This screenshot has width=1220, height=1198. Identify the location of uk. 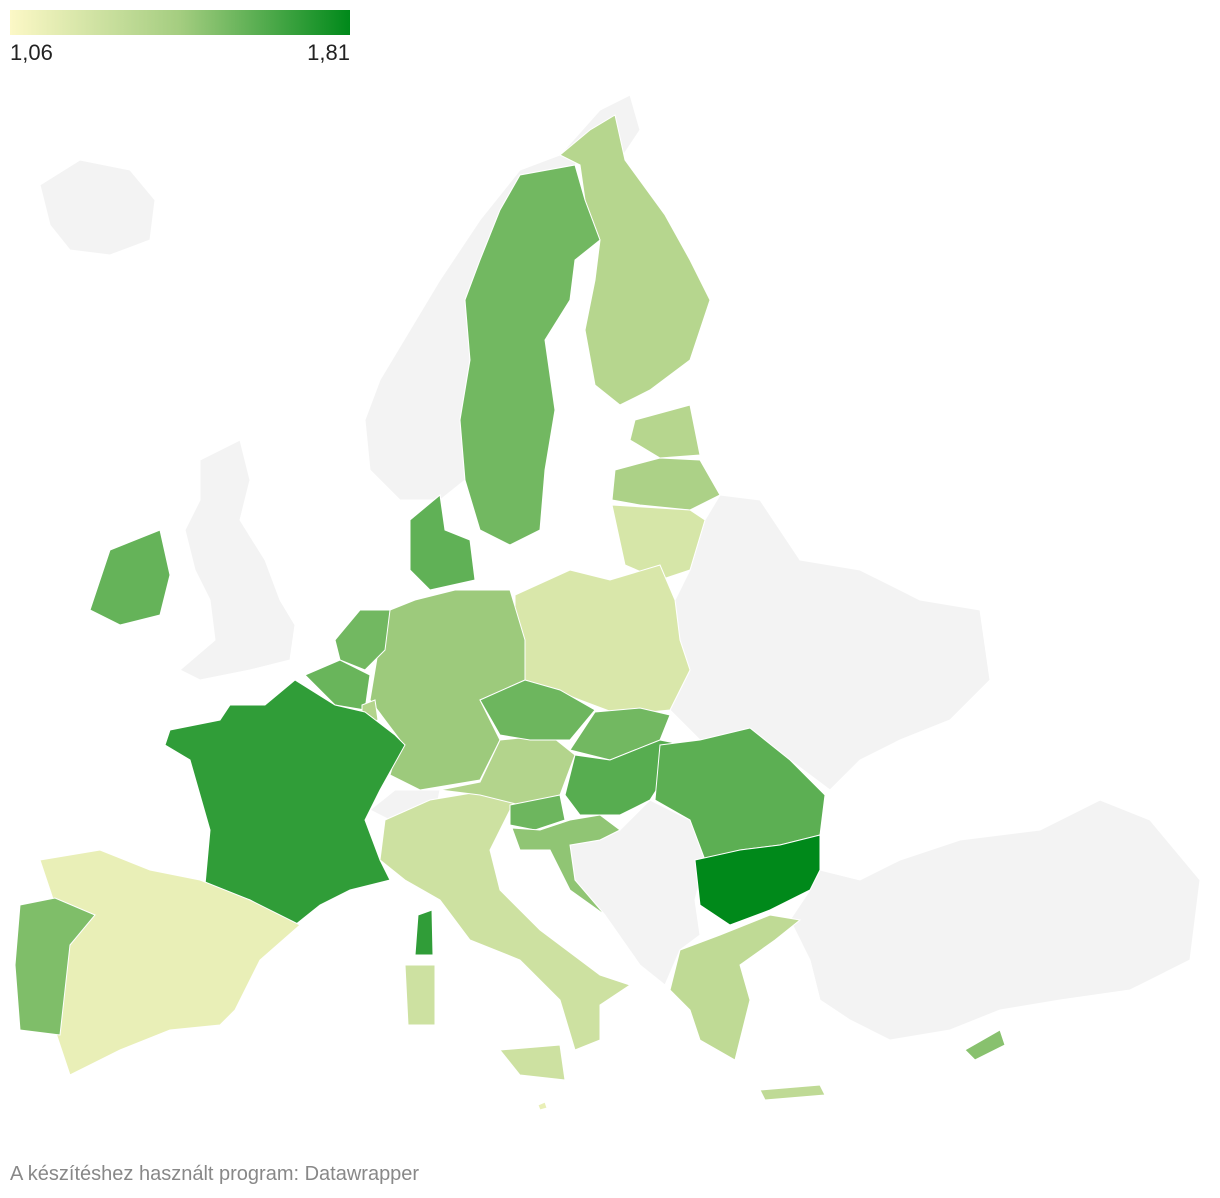
(237, 560).